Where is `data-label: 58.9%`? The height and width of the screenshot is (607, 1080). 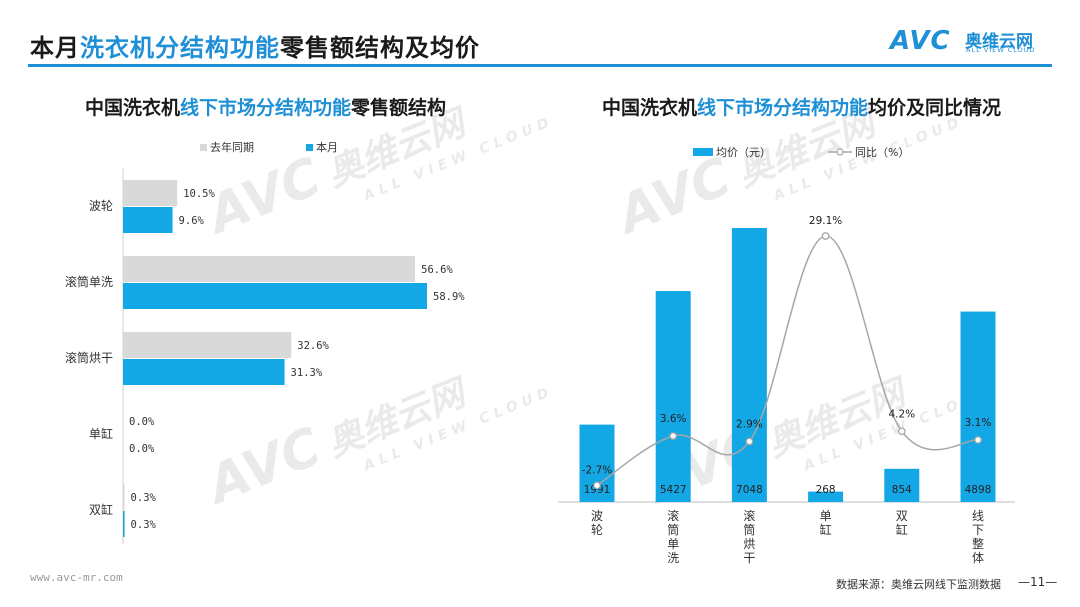
data-label: 58.9% is located at coordinates (449, 297).